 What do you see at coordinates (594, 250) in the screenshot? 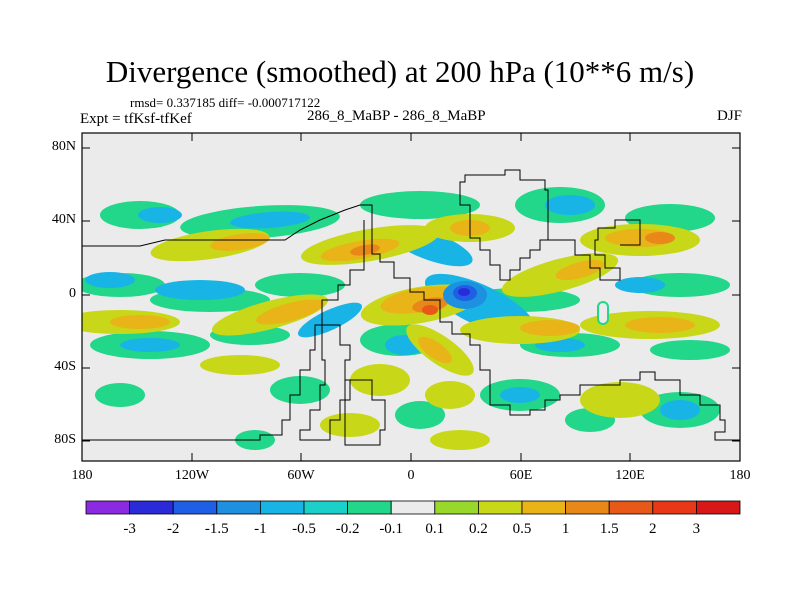
I see `outline-asia-east` at bounding box center [594, 250].